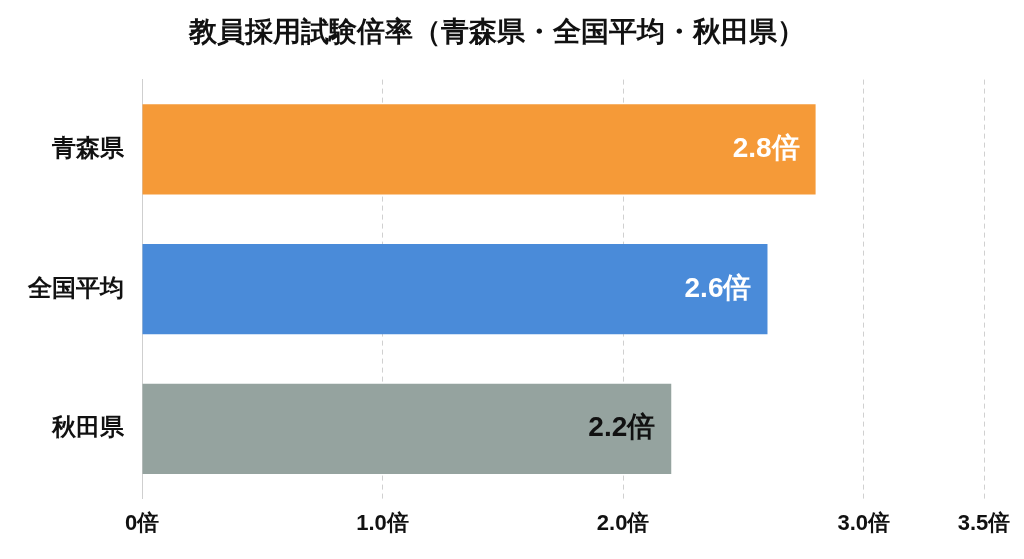 The width and height of the screenshot is (1024, 559). What do you see at coordinates (864, 522) in the screenshot?
I see `x-tick-label: 3.0倍` at bounding box center [864, 522].